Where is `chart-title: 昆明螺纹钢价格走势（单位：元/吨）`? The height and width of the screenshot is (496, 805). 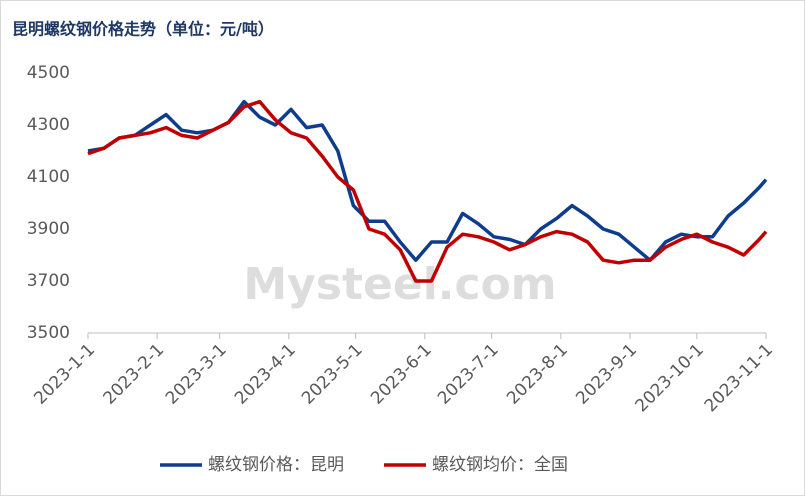
chart-title: 昆明螺纹钢价格走势（单位：元/吨） is located at coordinates (143, 29).